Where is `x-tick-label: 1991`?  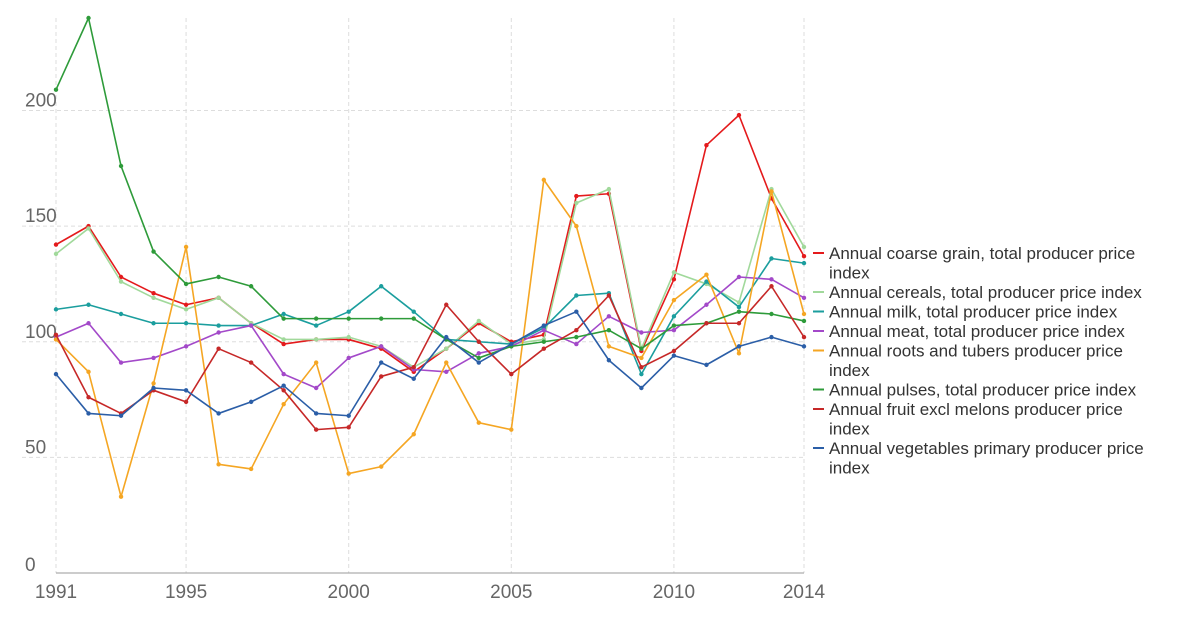 x-tick-label: 1991 is located at coordinates (56, 592).